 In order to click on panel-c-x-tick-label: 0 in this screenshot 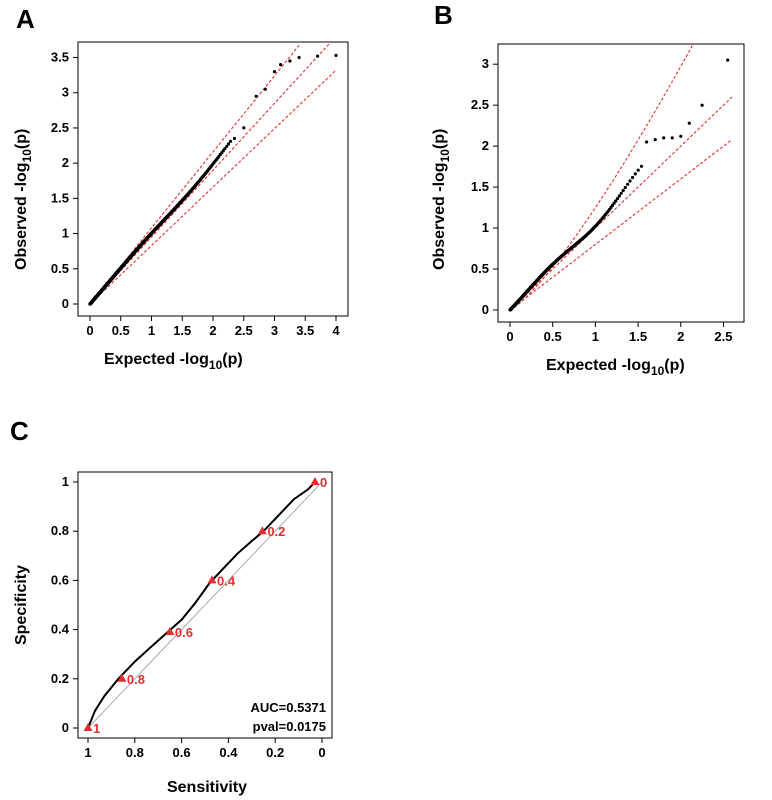, I will do `click(321, 752)`.